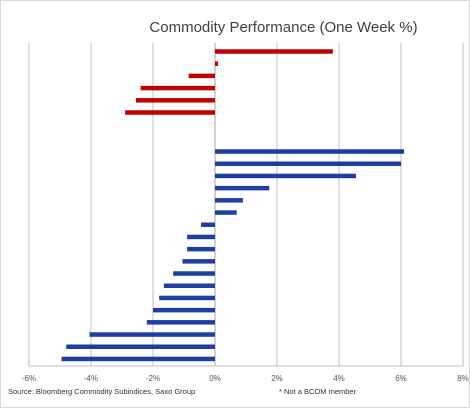 The height and width of the screenshot is (409, 470). What do you see at coordinates (339, 378) in the screenshot?
I see `x-tick-label: 4%` at bounding box center [339, 378].